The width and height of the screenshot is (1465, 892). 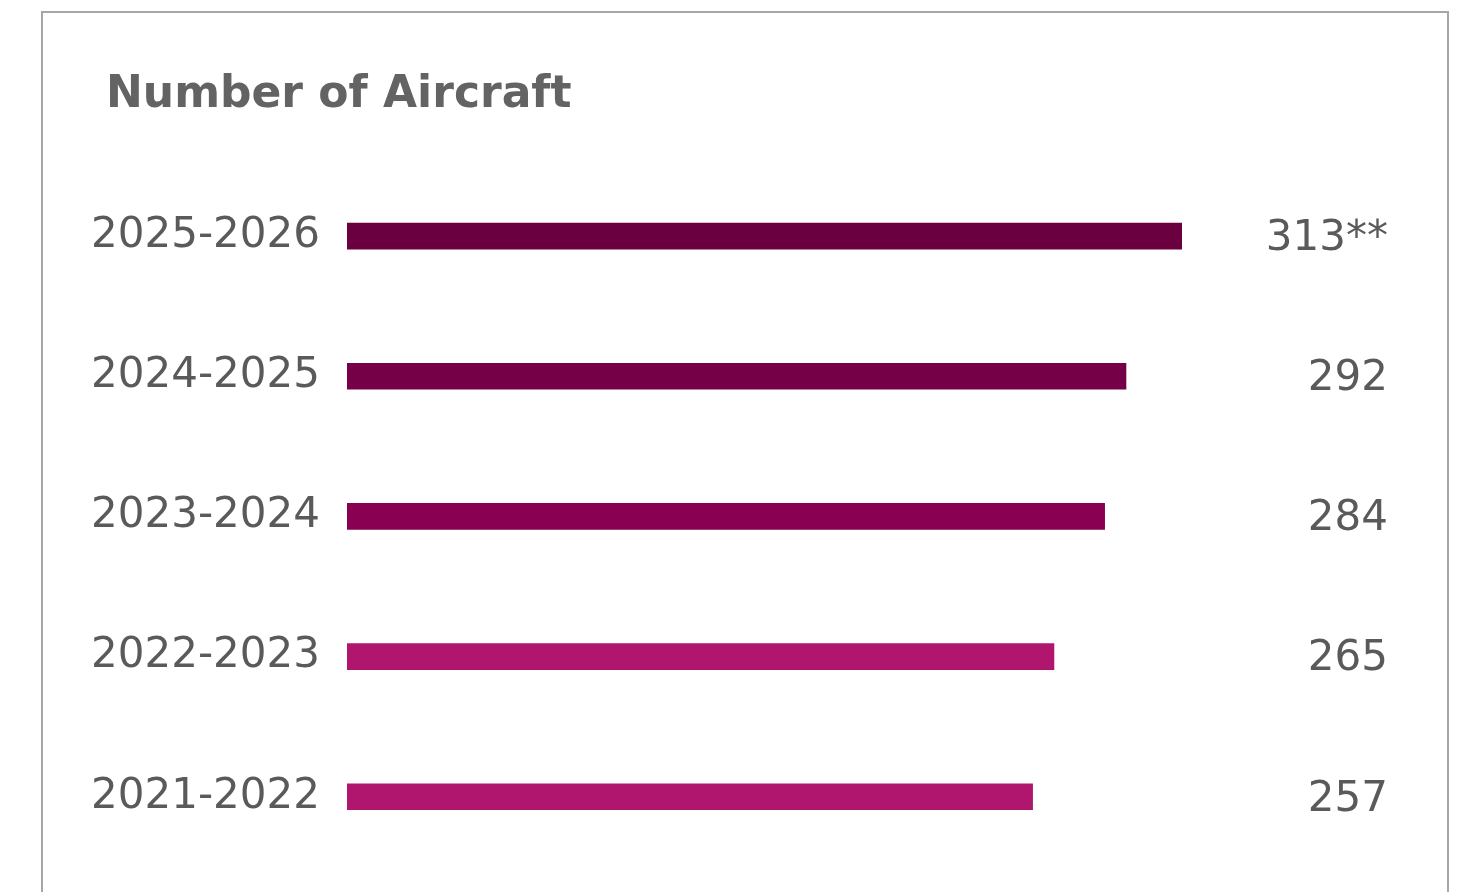 I want to click on y-tick-label: 2025-2026, so click(x=205, y=232).